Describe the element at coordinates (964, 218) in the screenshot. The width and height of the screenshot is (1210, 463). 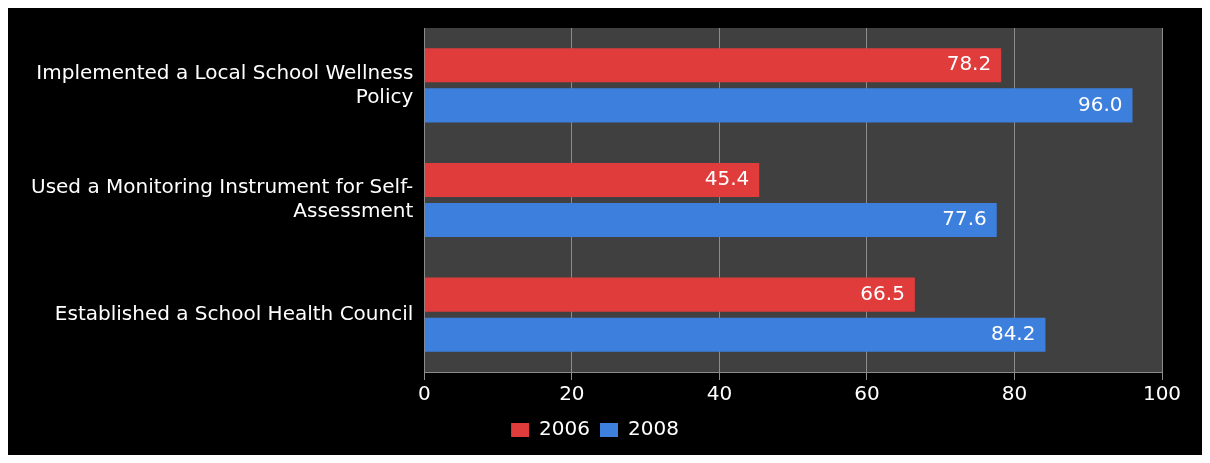
I see `data-label: 77.6` at that location.